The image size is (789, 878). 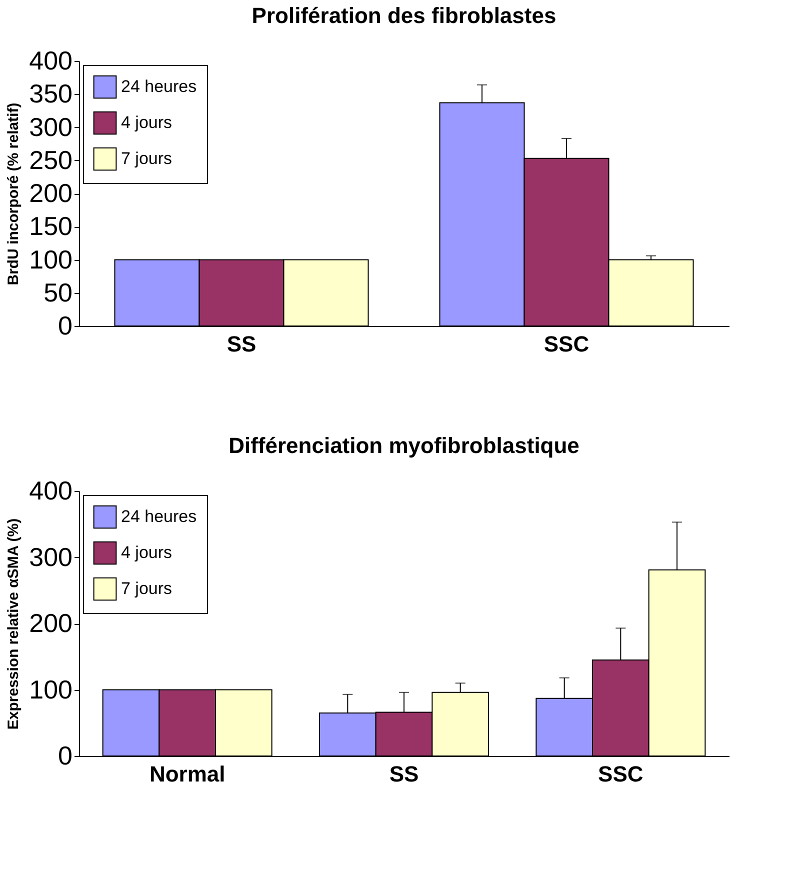 What do you see at coordinates (50, 226) in the screenshot?
I see `y-tick-label: 150` at bounding box center [50, 226].